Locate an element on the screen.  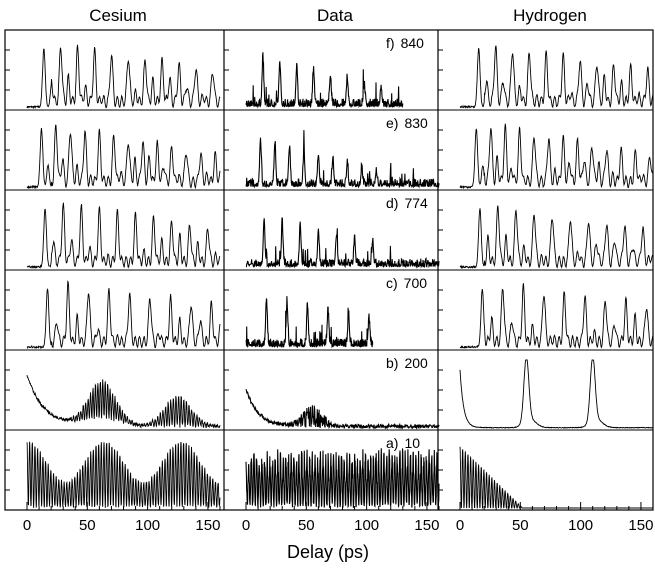
column-titles: Cesium Data Hydrogen is located at coordinates (338, 15).